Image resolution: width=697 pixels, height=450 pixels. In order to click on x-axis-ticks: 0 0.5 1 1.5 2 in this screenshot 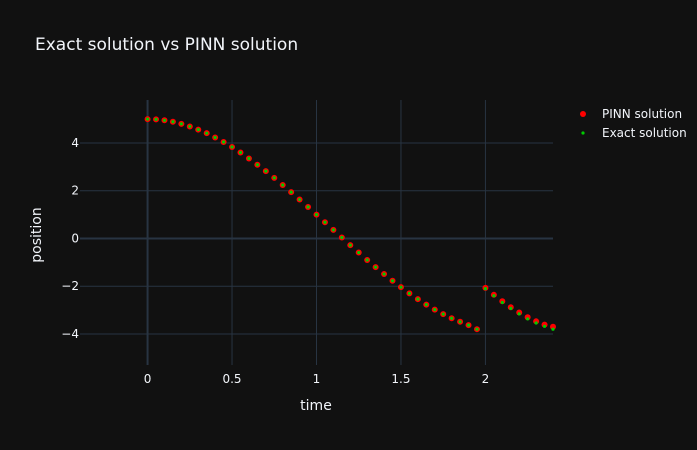, I will do `click(316, 379)`.